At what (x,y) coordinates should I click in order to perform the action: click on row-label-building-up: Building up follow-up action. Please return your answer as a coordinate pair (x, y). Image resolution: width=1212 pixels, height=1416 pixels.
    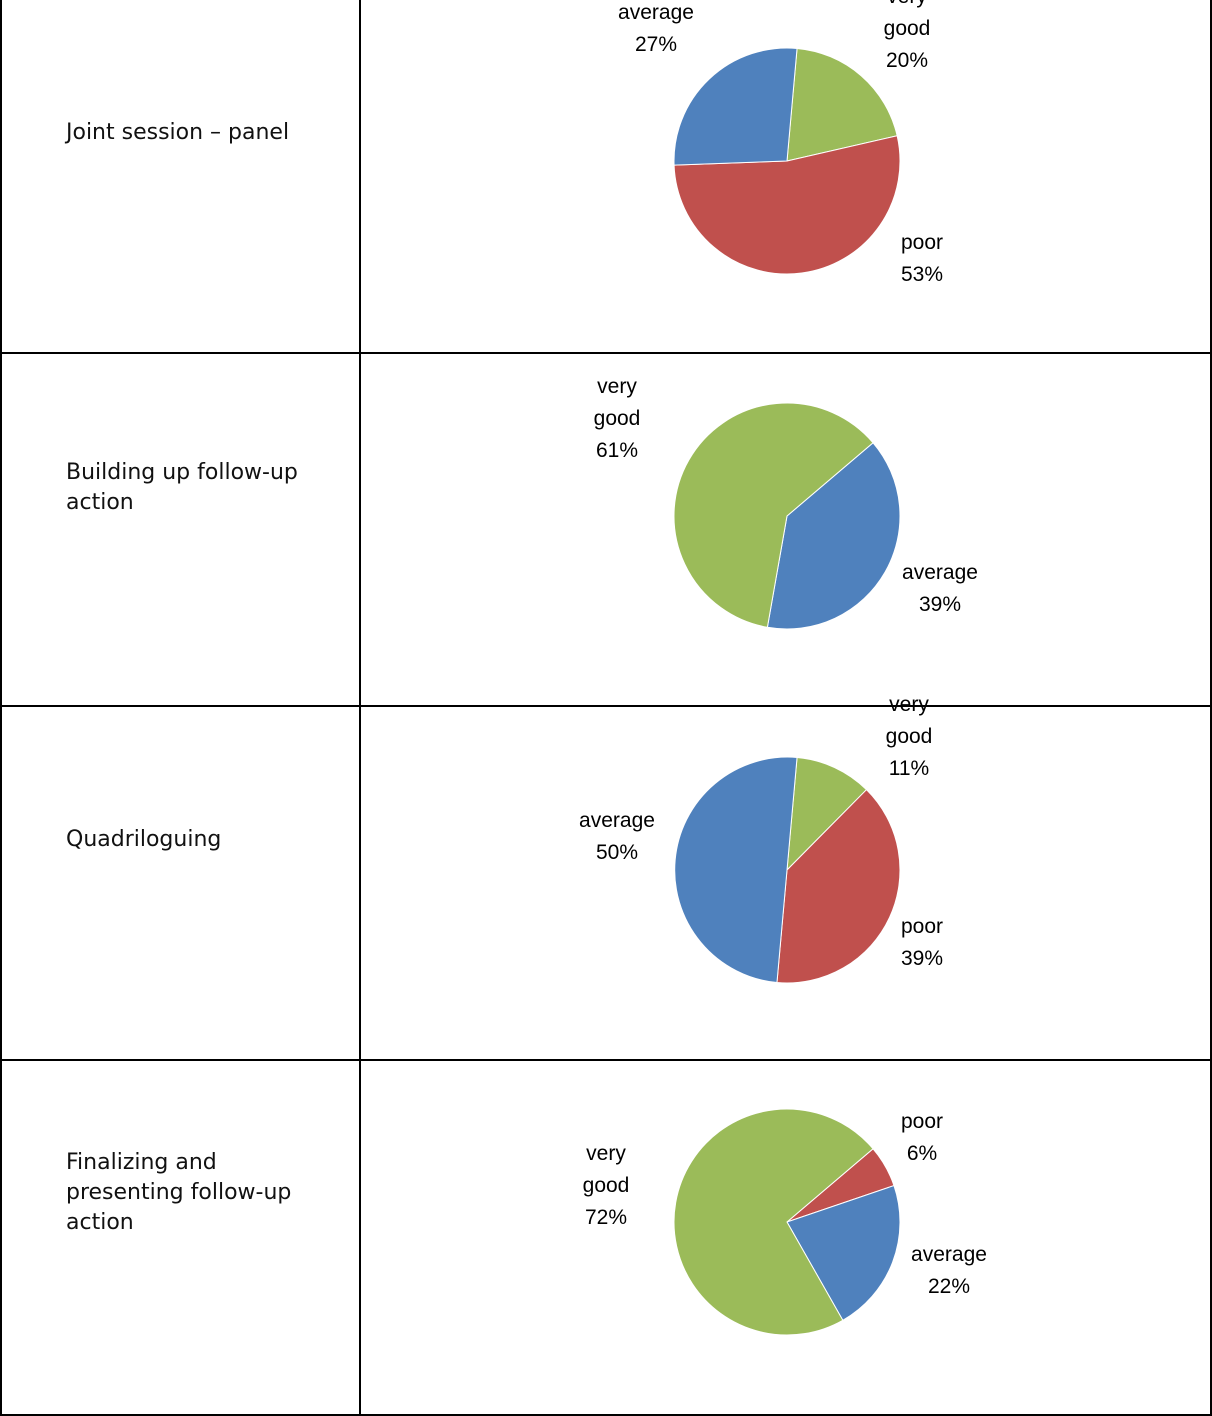
    Looking at the image, I should click on (182, 487).